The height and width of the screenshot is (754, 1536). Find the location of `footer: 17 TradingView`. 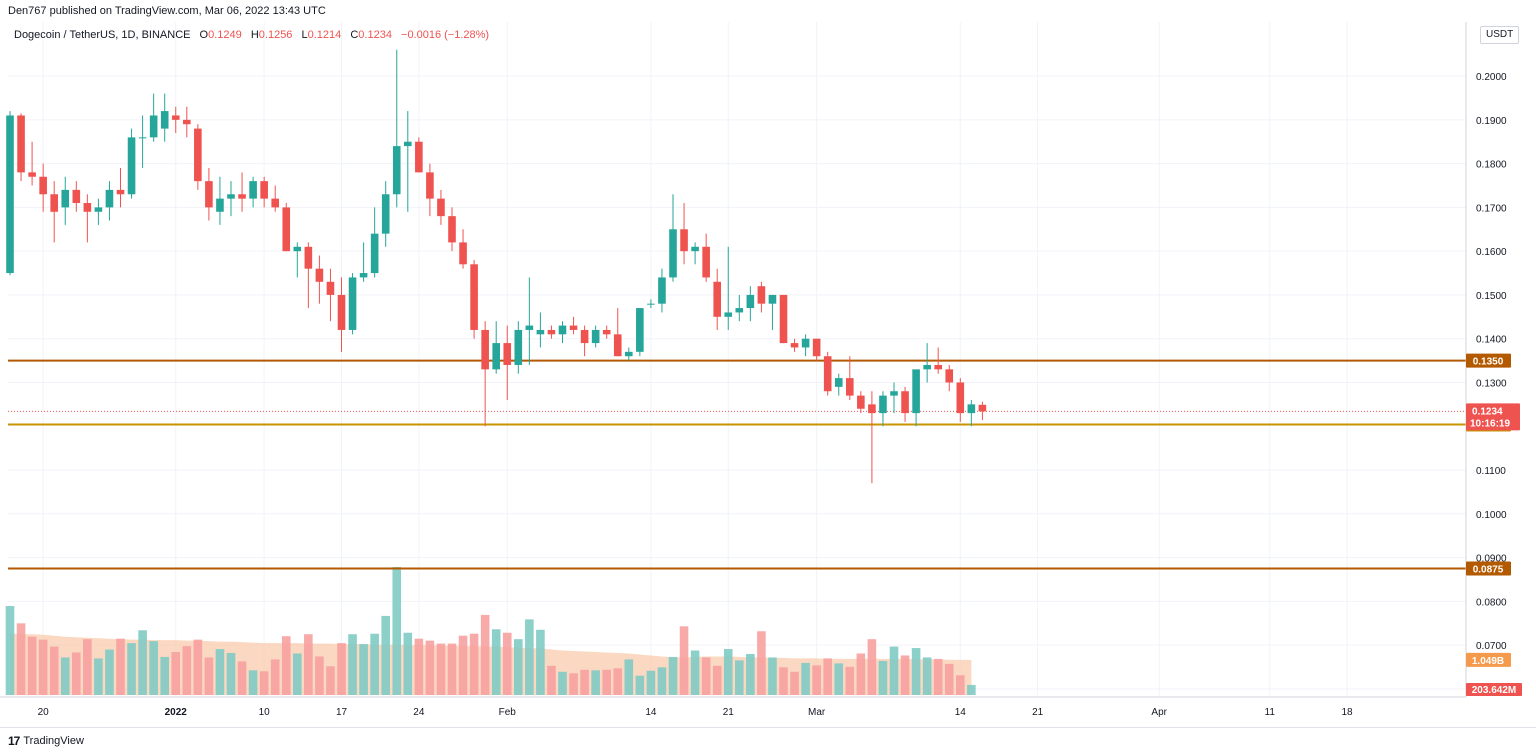

footer: 17 TradingView is located at coordinates (768, 740).